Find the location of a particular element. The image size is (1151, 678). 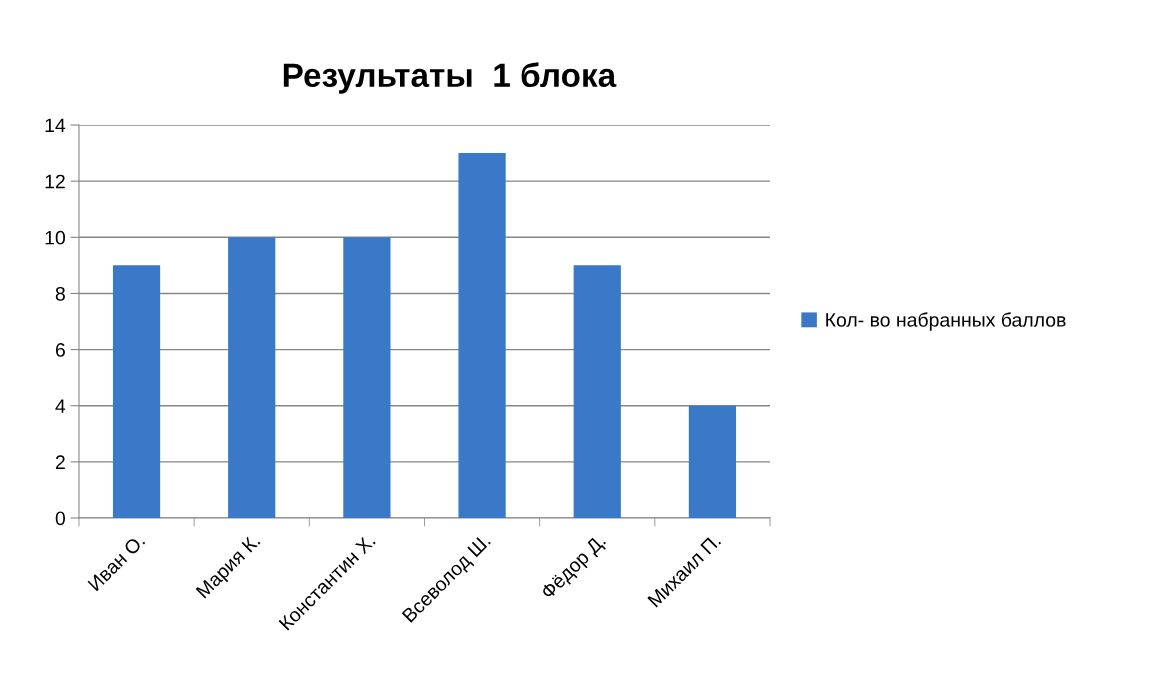

y-tick-label: 12 is located at coordinates (55, 181).